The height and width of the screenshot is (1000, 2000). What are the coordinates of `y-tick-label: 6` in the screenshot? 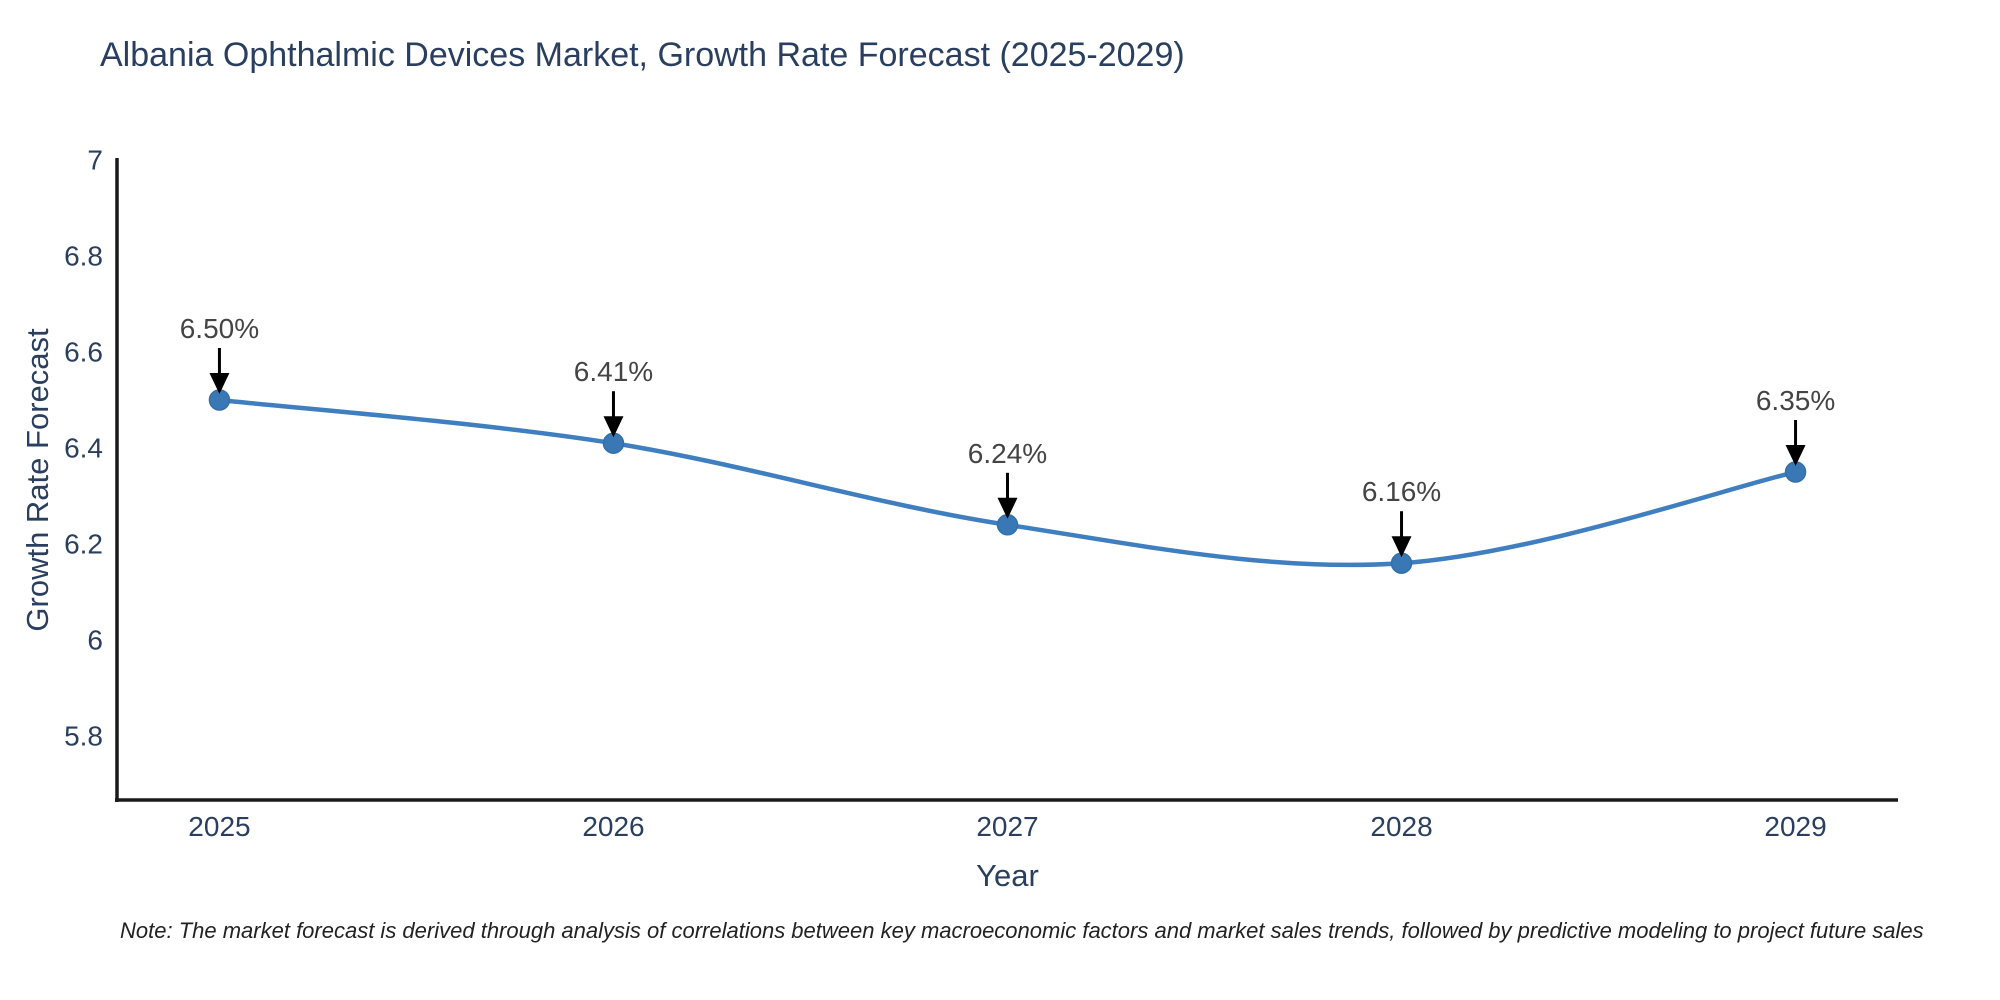 It's located at (95, 640).